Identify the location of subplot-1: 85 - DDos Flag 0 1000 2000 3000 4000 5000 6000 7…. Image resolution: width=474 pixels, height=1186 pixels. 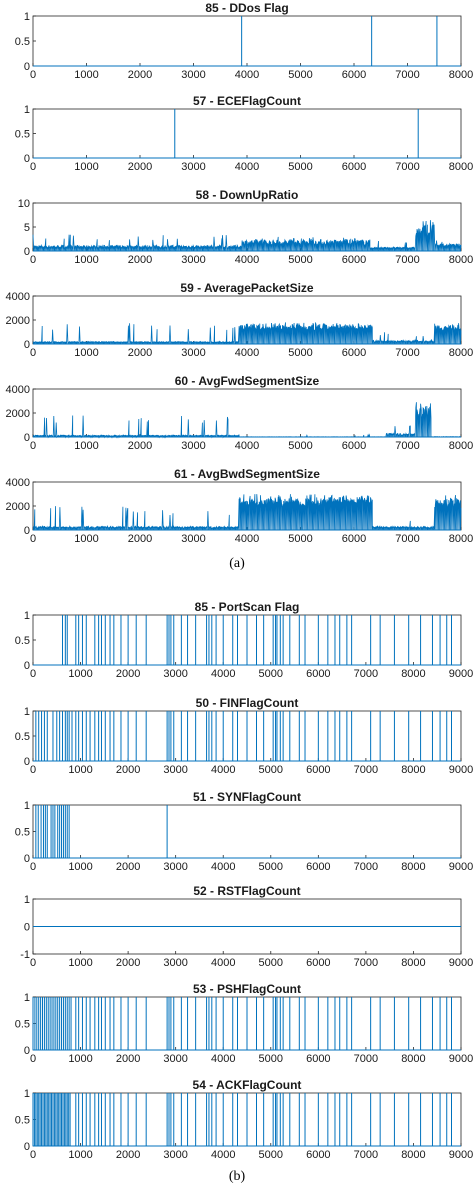
(244, 41).